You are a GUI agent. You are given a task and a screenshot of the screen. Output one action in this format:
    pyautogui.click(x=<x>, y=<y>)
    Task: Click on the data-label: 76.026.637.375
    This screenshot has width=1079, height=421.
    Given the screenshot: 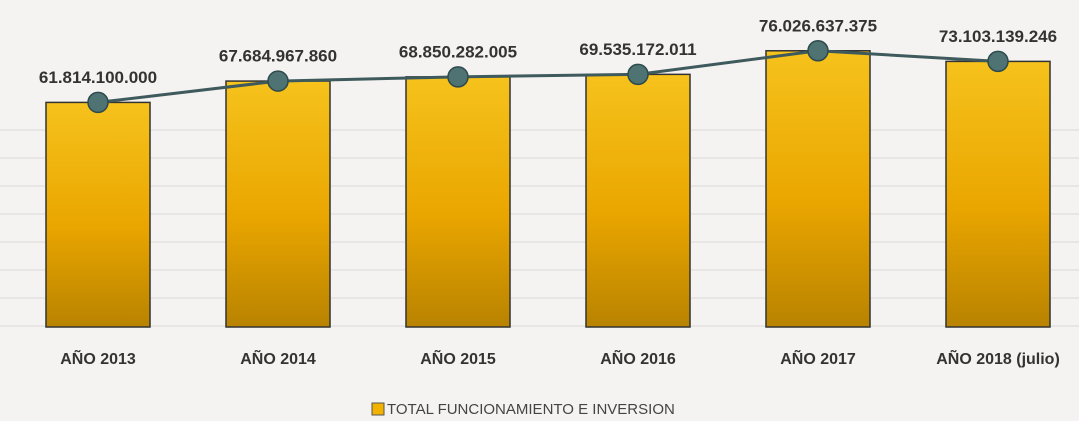 What is the action you would take?
    pyautogui.click(x=818, y=25)
    